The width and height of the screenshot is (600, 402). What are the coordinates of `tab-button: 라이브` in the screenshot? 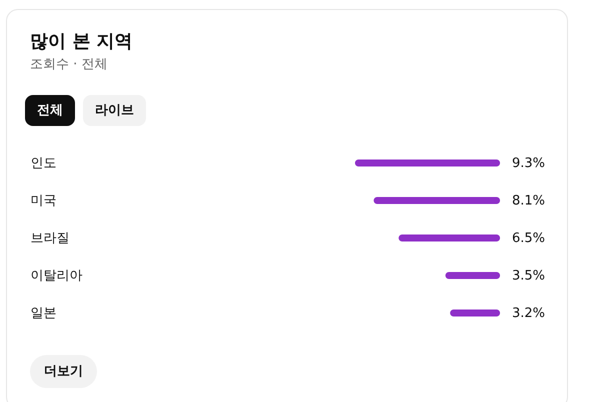 It's located at (114, 110).